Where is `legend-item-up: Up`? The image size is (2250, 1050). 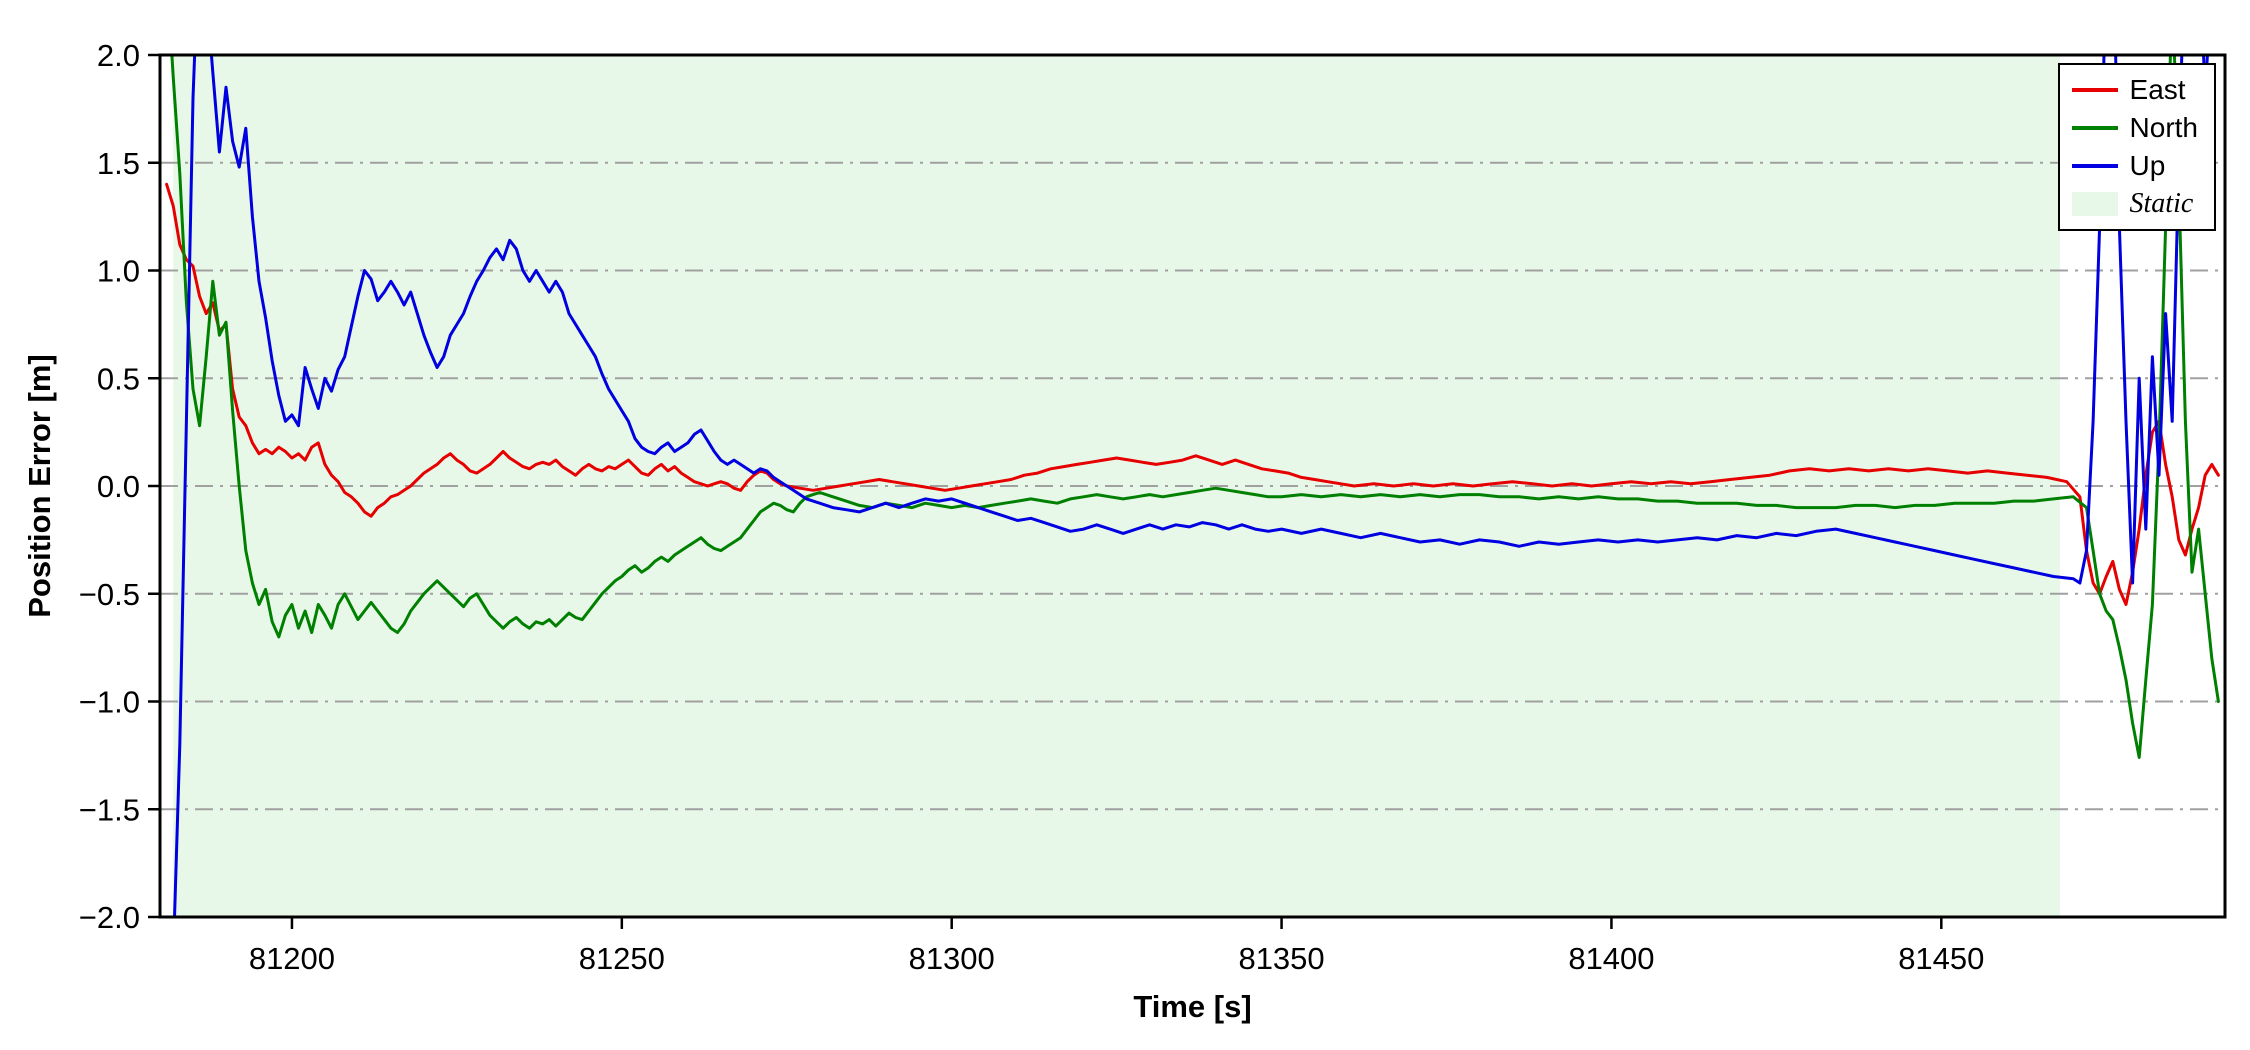 legend-item-up: Up is located at coordinates (2134, 166).